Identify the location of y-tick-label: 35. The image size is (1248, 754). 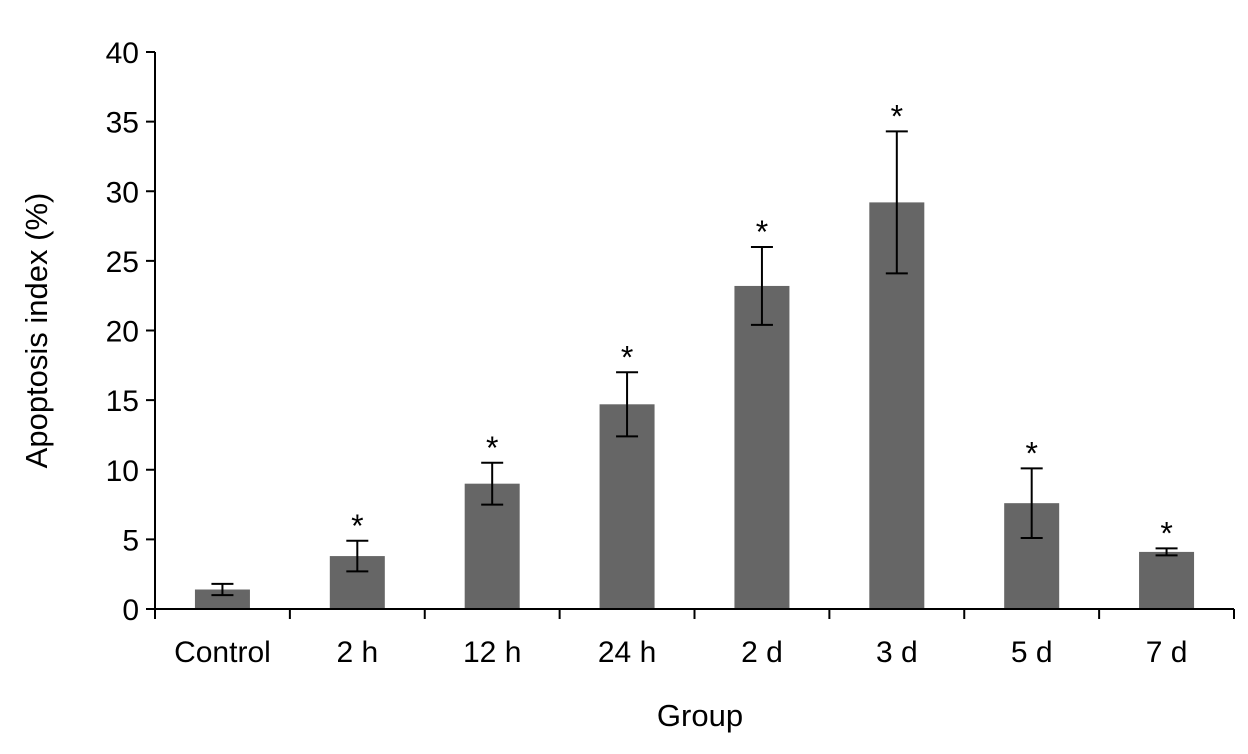
(122, 123).